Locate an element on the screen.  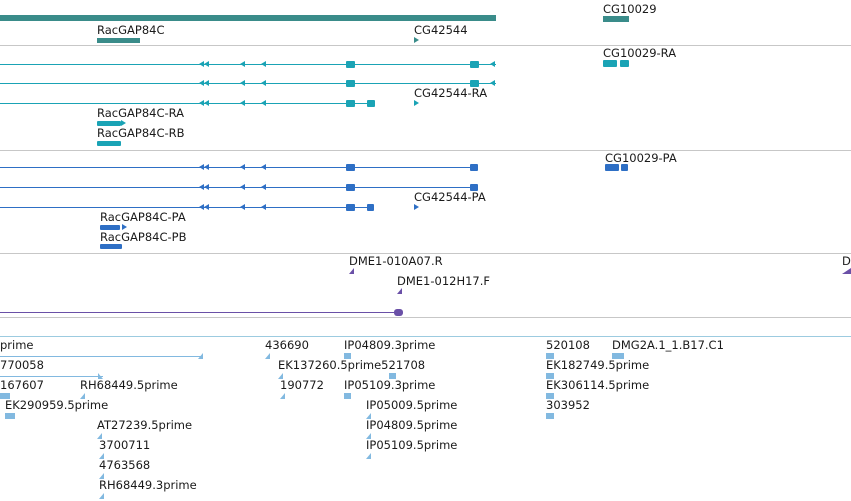
est-label: IP04809.5prime is located at coordinates (412, 425).